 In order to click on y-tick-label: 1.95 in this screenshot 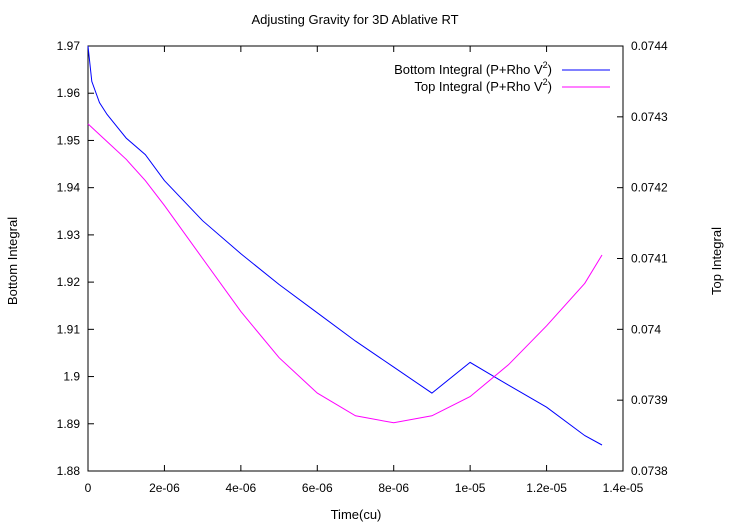, I will do `click(69, 140)`.